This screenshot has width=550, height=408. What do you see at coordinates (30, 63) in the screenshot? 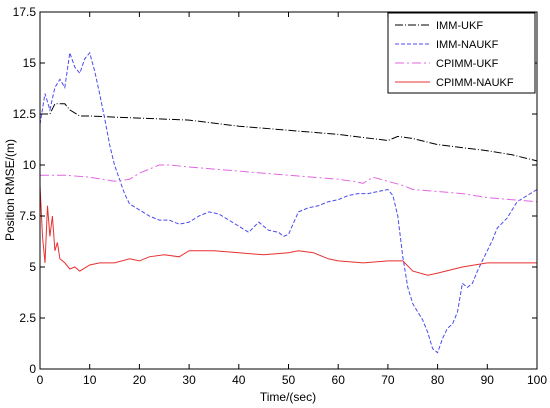
I see `y-tick-label: 15` at bounding box center [30, 63].